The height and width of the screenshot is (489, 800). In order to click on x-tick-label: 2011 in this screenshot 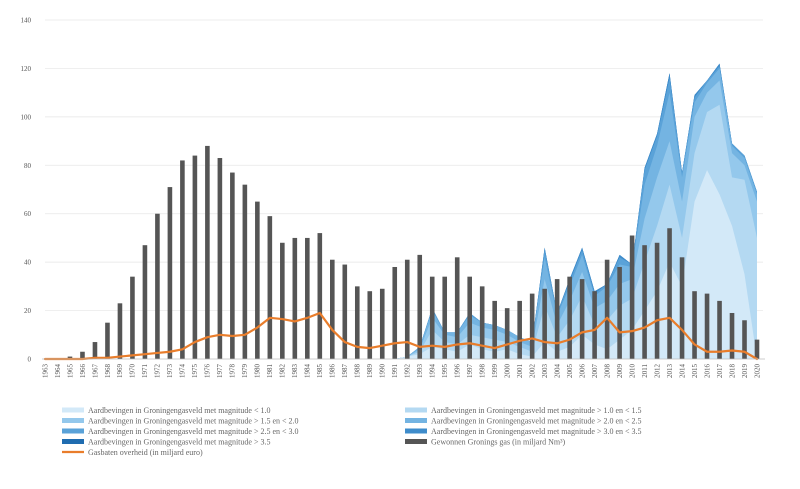, I will do `click(645, 371)`.